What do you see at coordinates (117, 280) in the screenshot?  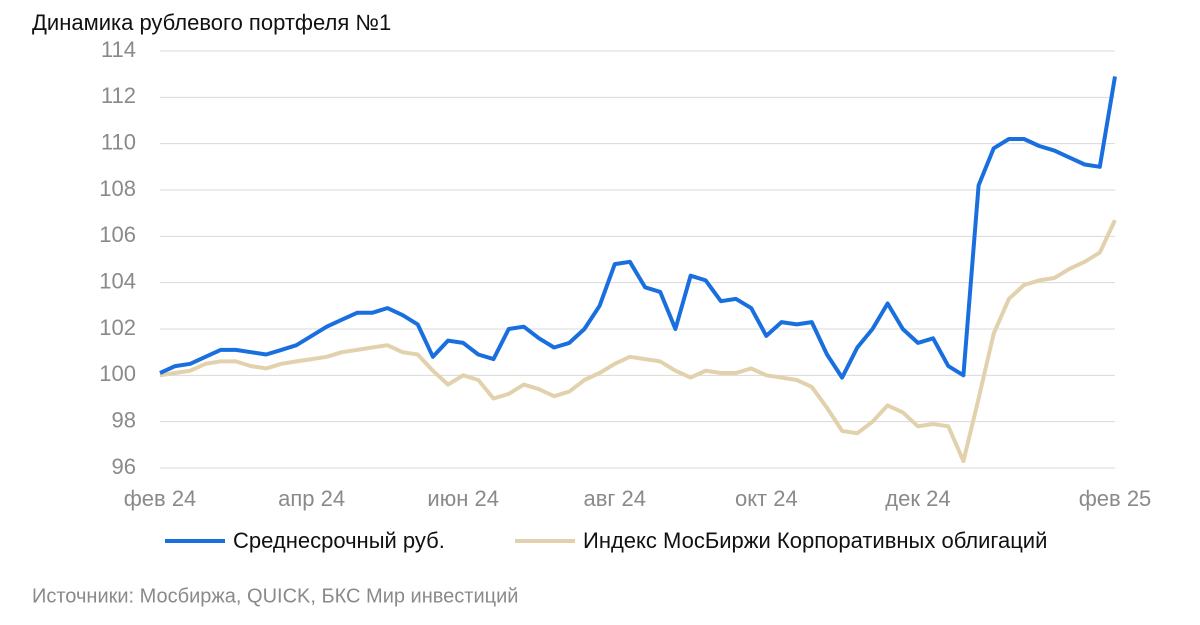 I see `y-tick-label: 104` at bounding box center [117, 280].